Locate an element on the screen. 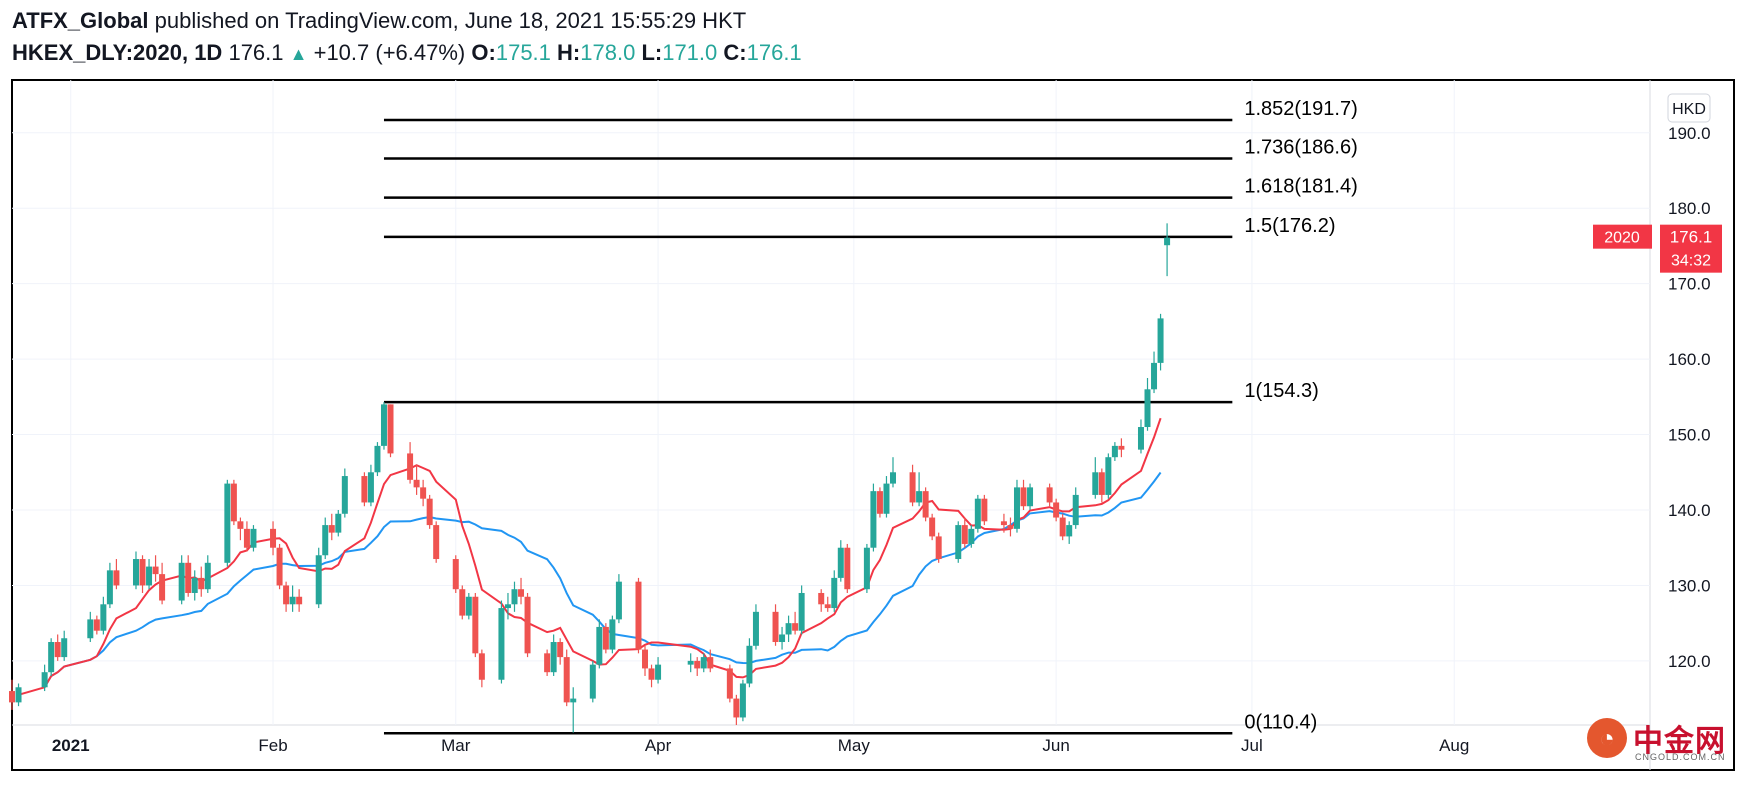 This screenshot has height=787, width=1746. cngold-watermark: ◔ 中金网 CNGOLD.COM.CN is located at coordinates (1662, 743).